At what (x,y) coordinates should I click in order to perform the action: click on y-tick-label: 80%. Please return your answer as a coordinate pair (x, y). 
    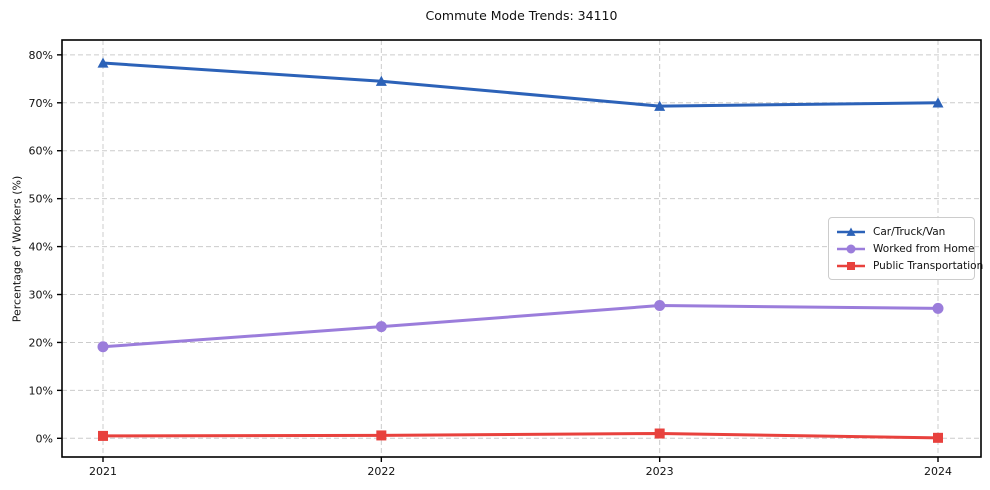
    Looking at the image, I should click on (41, 55).